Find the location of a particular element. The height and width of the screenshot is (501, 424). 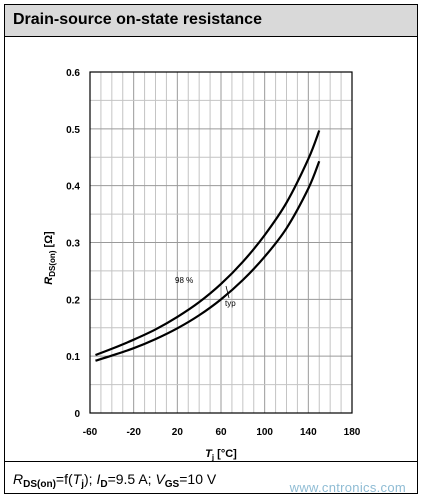

y-tick-label: 0.1 is located at coordinates (73, 357).